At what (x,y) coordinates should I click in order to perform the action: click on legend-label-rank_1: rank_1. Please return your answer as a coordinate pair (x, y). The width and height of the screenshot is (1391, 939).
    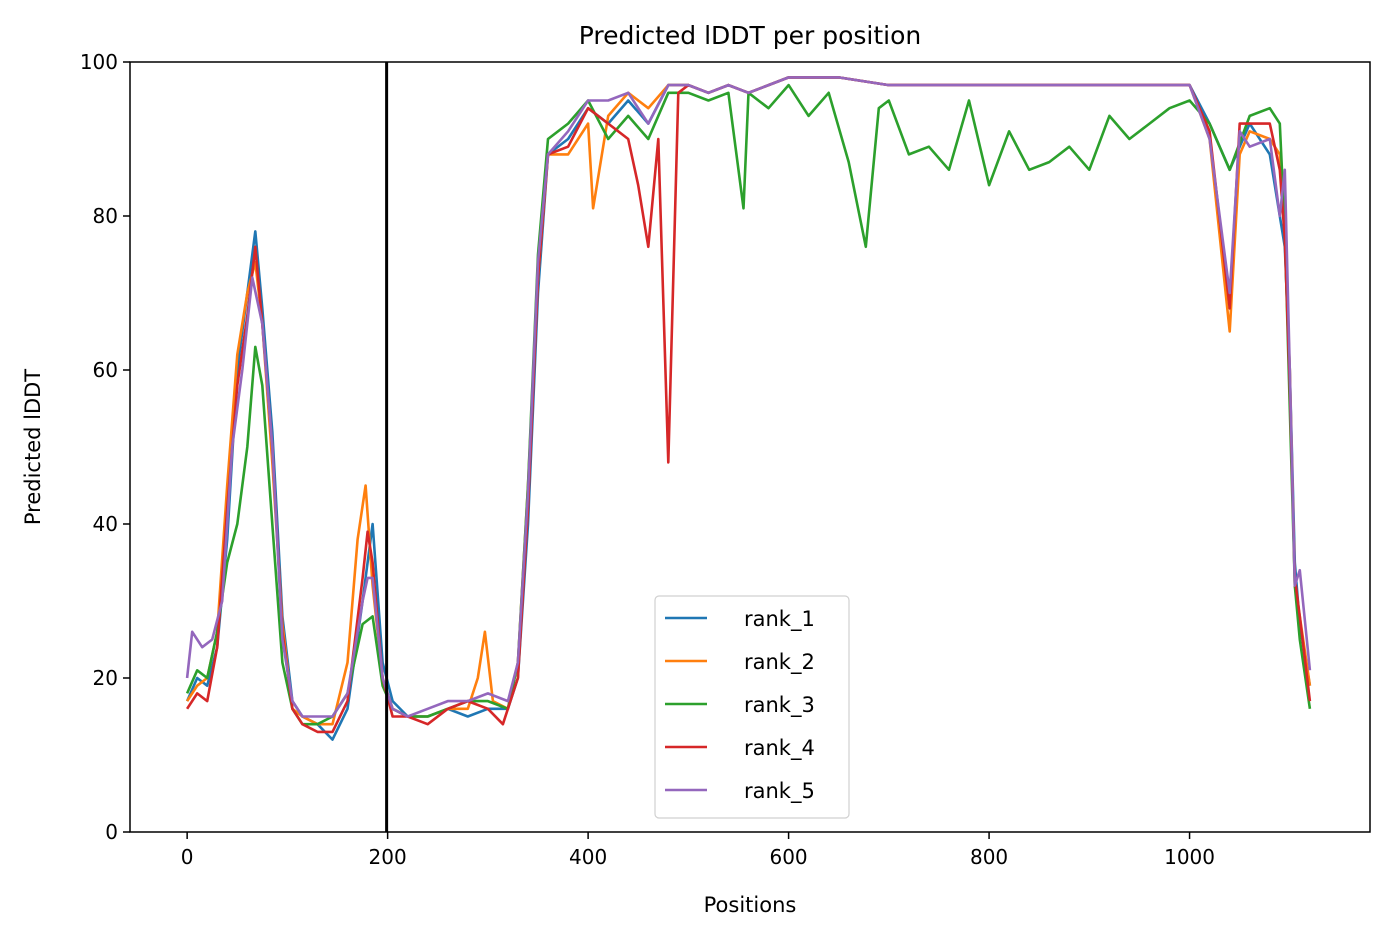
    Looking at the image, I should click on (779, 619).